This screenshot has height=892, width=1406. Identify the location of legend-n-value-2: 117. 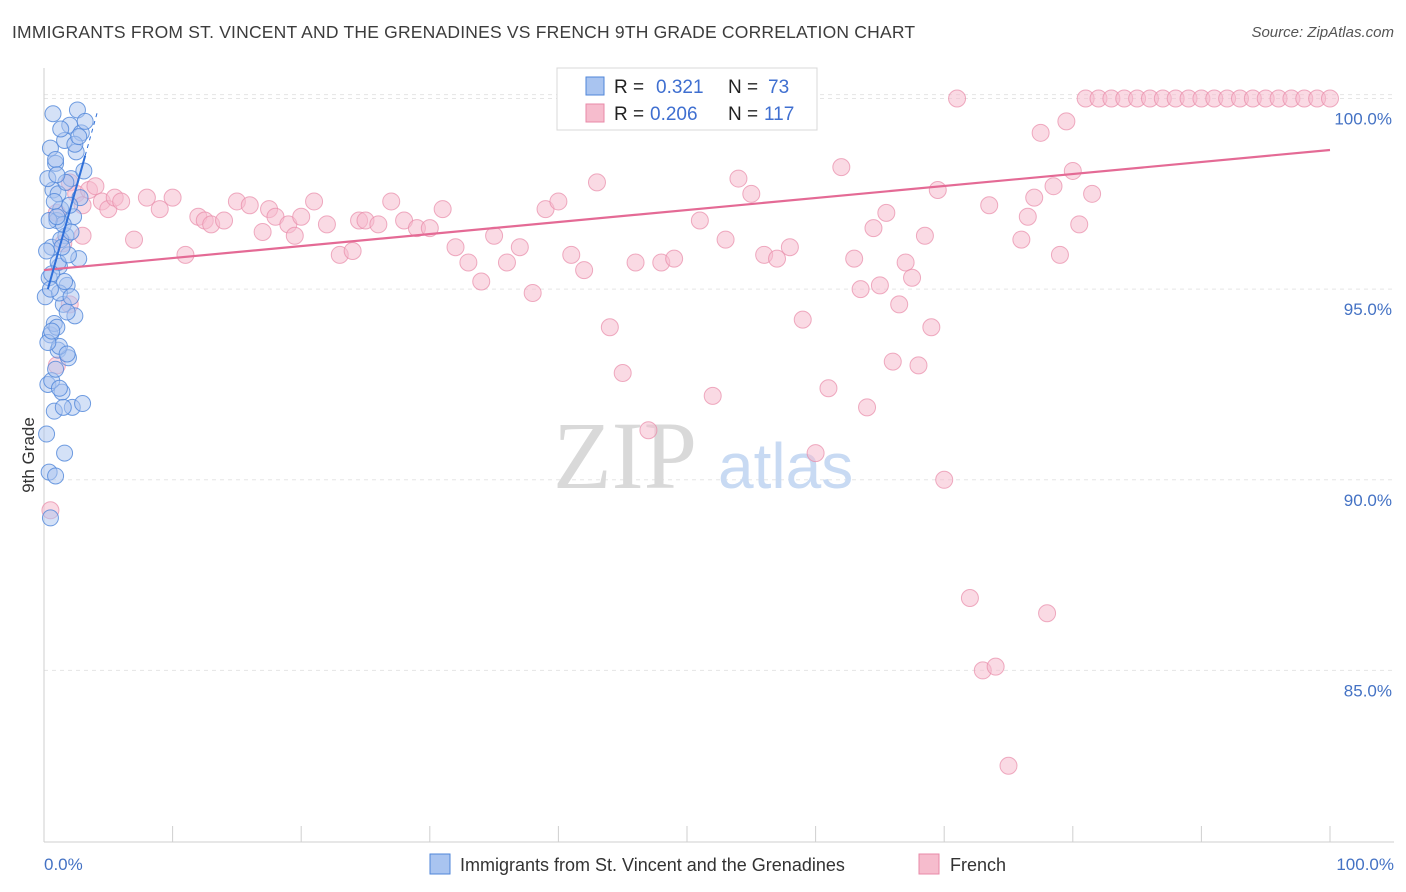
(779, 114).